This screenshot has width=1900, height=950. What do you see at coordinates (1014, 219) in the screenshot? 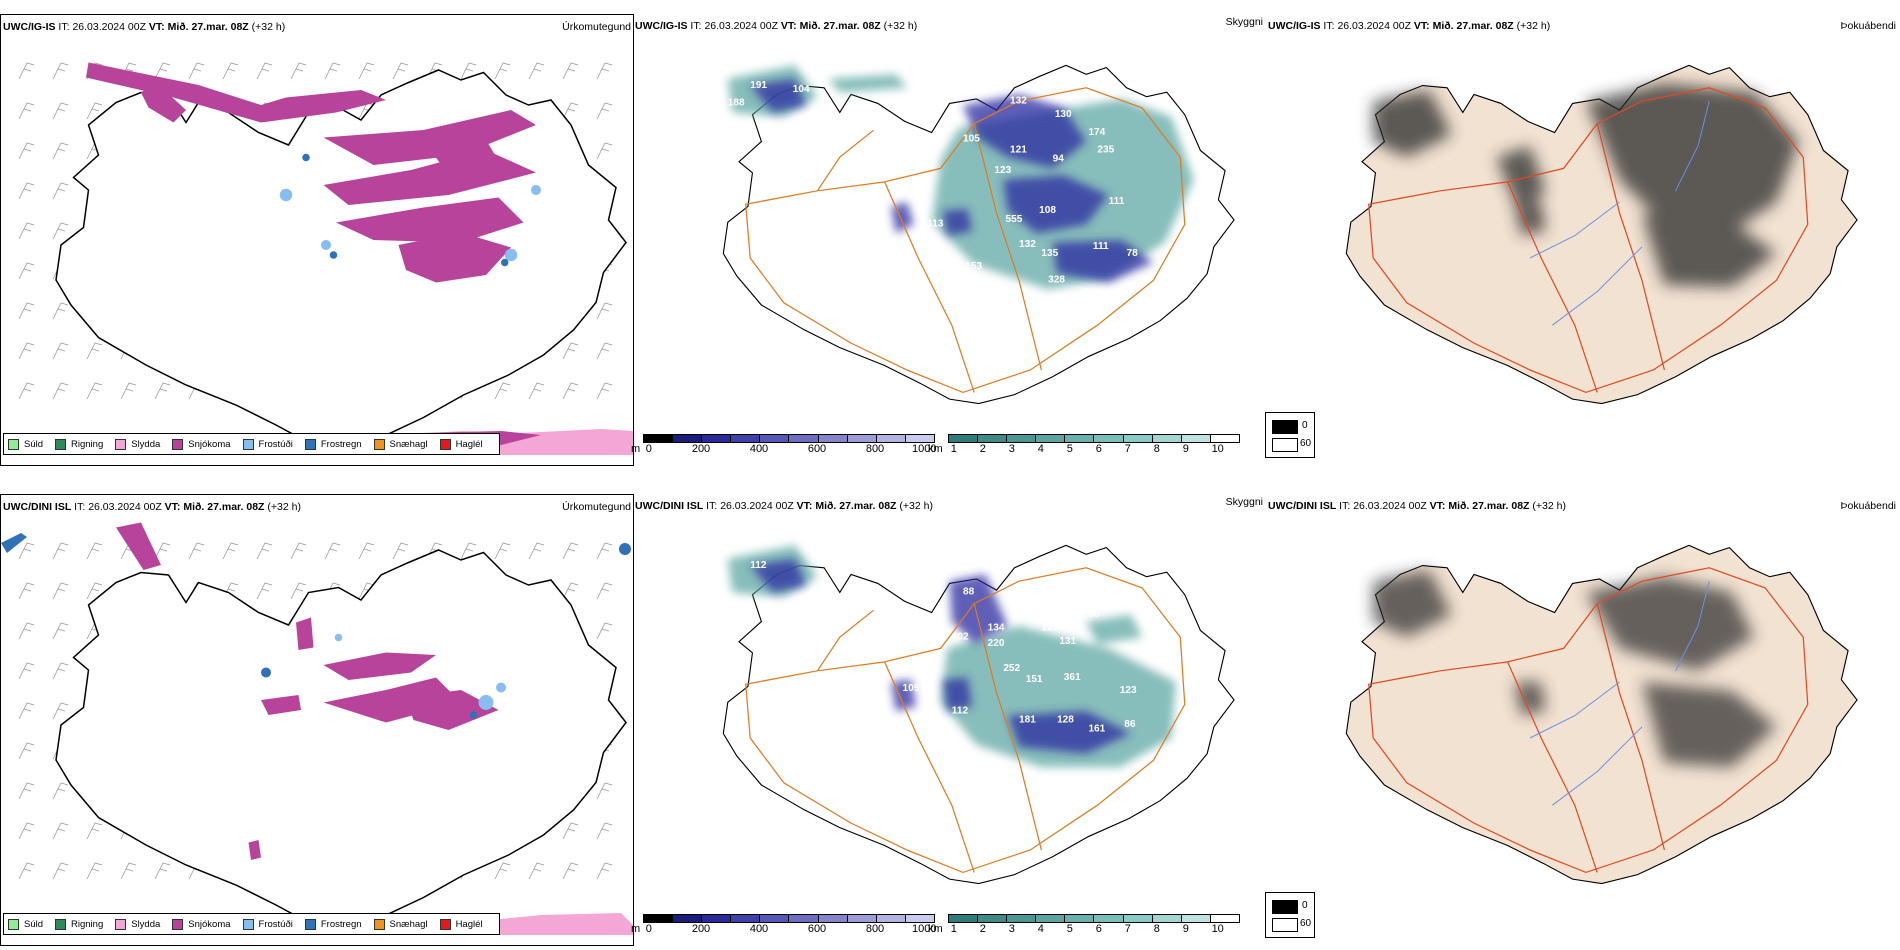
I see `cloud-base-label: 555` at bounding box center [1014, 219].